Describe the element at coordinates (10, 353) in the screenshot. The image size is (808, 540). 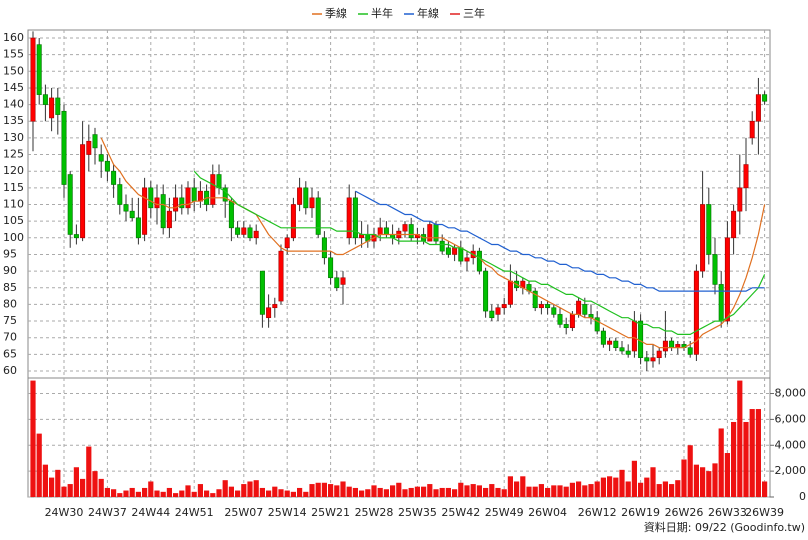
I see `y-tick-label: 65` at that location.